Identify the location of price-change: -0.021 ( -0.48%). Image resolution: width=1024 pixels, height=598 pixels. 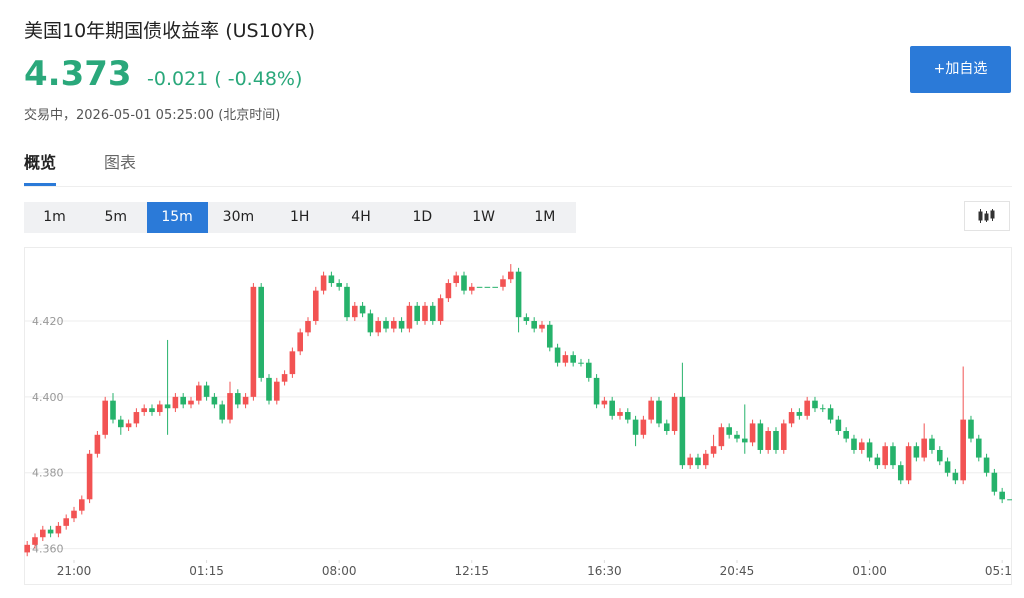
(225, 79).